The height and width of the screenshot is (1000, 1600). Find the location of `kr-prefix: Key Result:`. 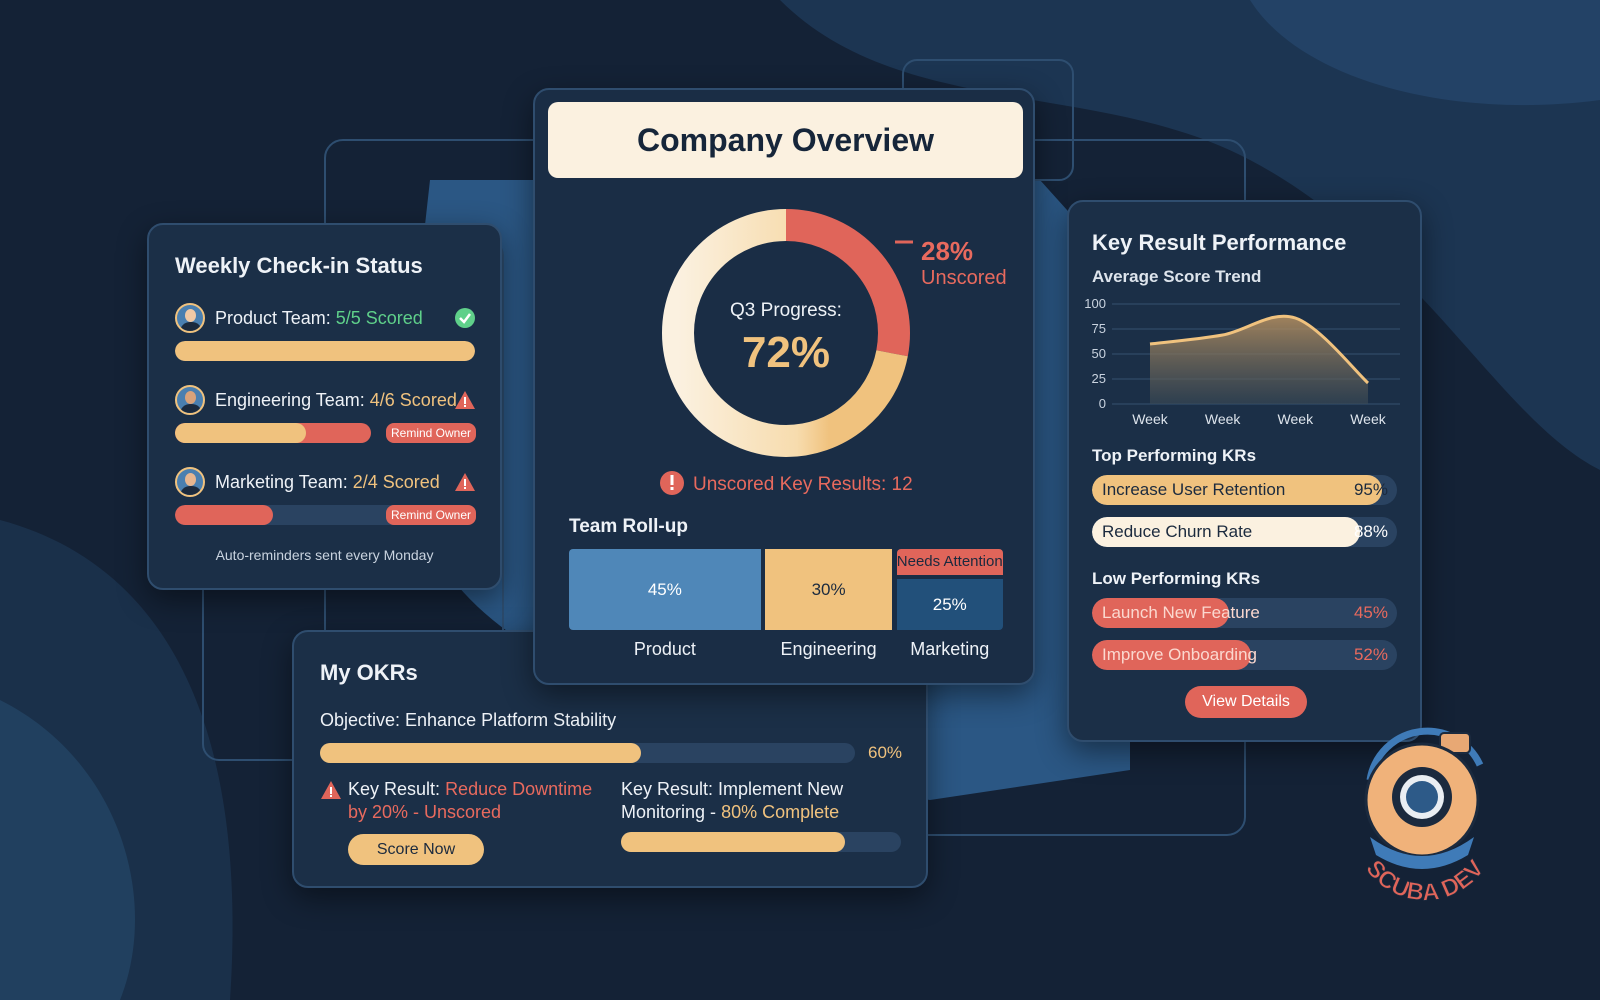

kr-prefix: Key Result: is located at coordinates (394, 789).